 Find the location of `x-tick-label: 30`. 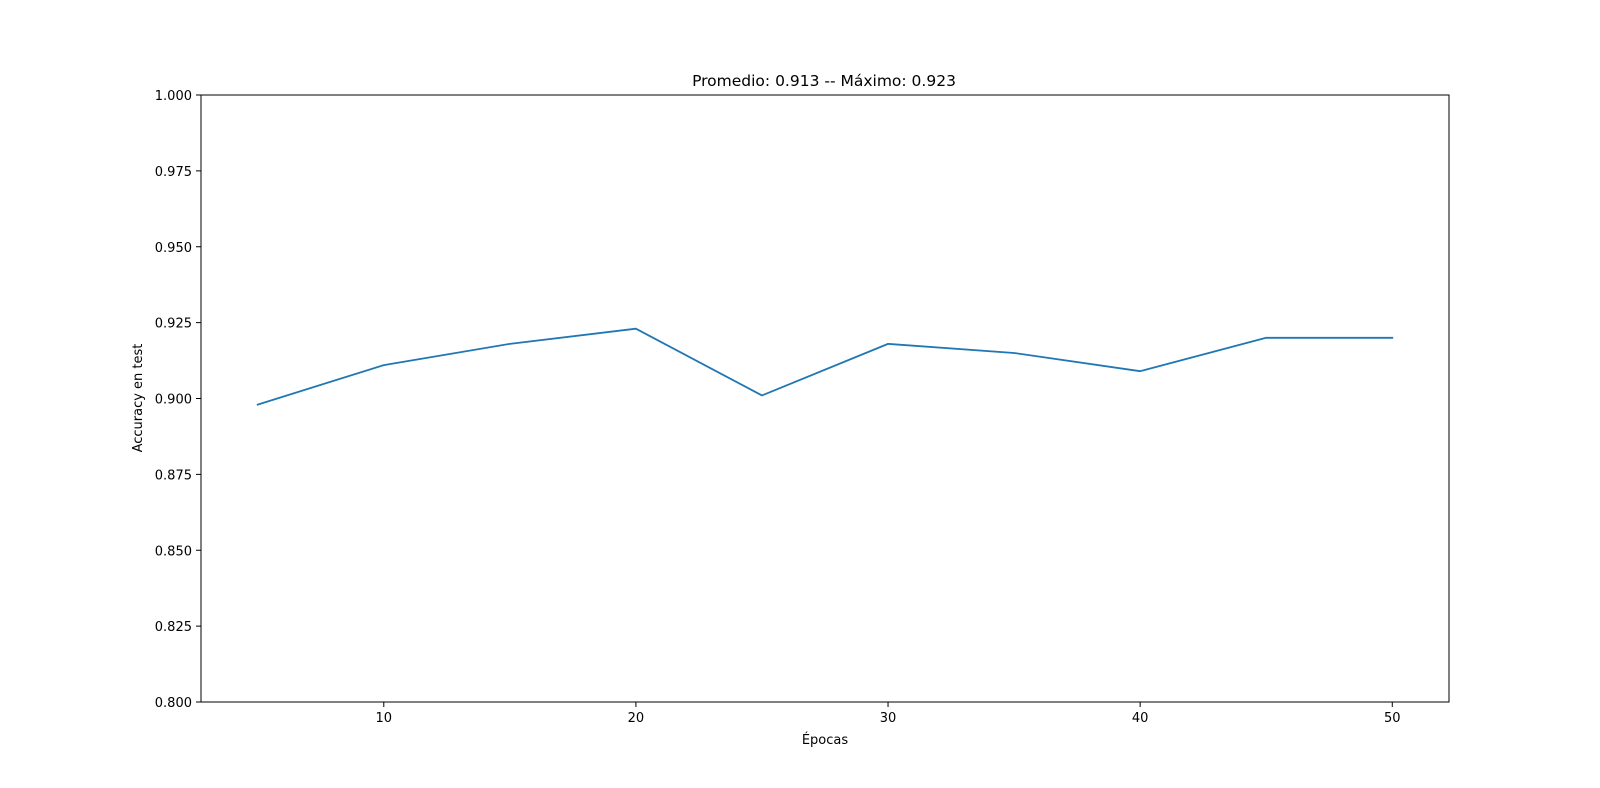

x-tick-label: 30 is located at coordinates (888, 718).